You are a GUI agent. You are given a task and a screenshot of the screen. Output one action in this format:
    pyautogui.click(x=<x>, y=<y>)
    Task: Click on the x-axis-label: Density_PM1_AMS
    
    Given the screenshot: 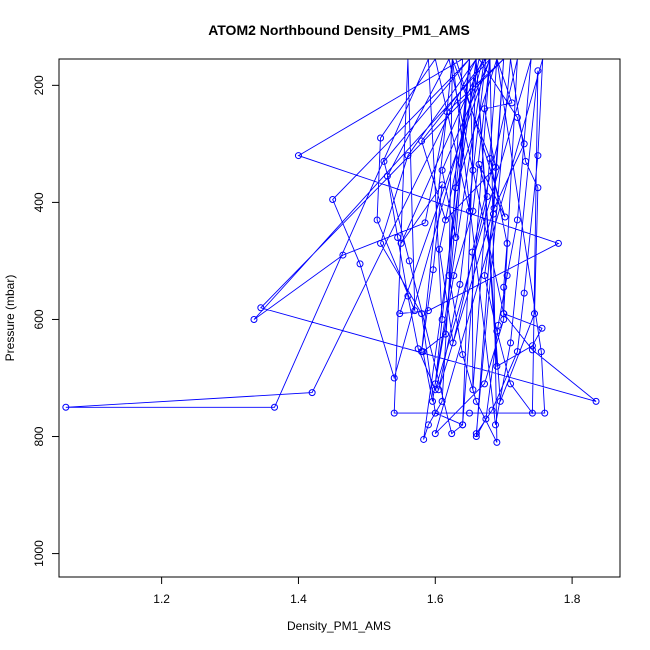 What is the action you would take?
    pyautogui.click(x=339, y=626)
    